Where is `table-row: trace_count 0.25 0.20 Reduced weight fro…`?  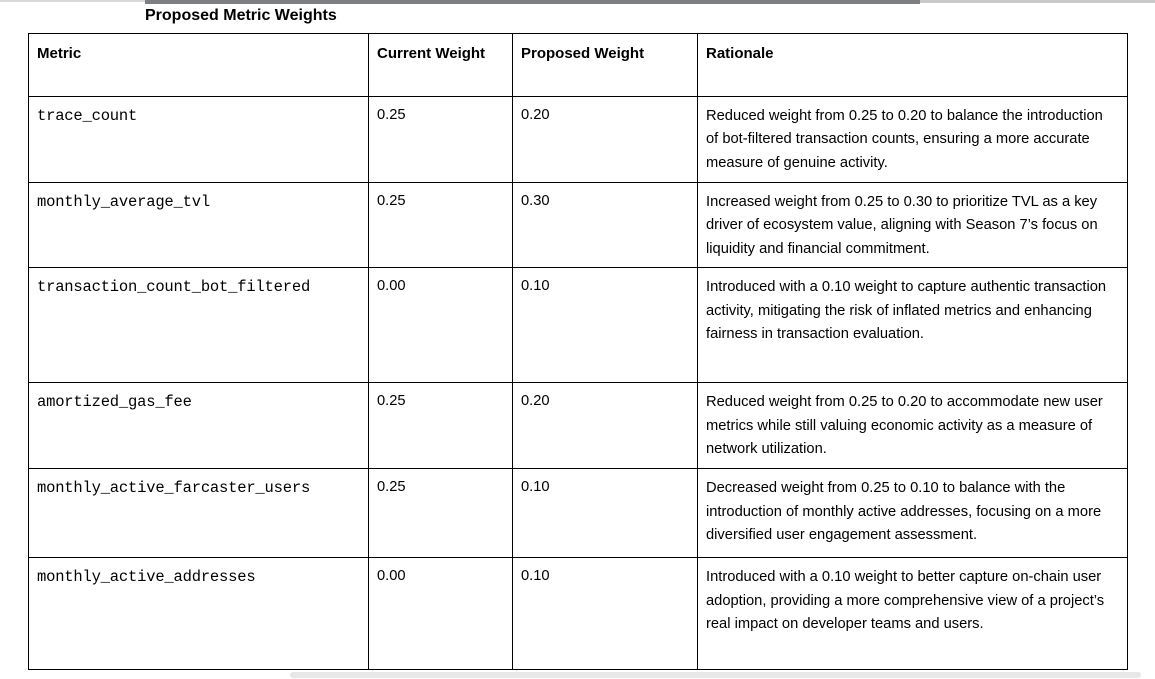 table-row: trace_count 0.25 0.20 Reduced weight fro… is located at coordinates (578, 139).